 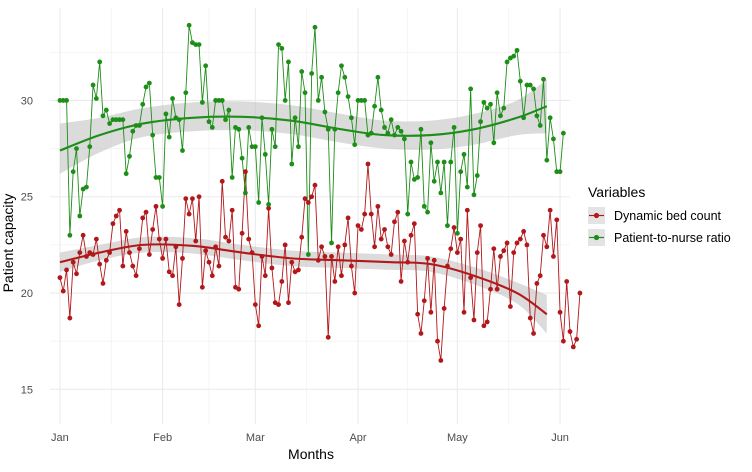 What do you see at coordinates (27, 294) in the screenshot?
I see `y-tick-label-20: 20` at bounding box center [27, 294].